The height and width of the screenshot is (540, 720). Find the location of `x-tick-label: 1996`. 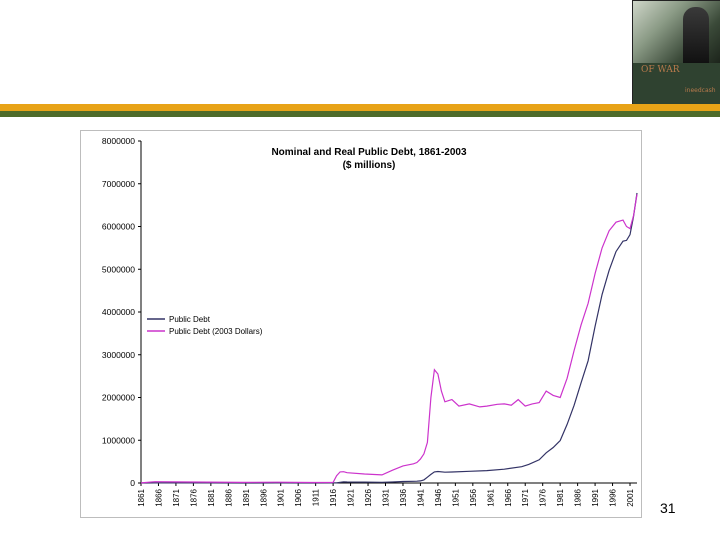

x-tick-label: 1996 is located at coordinates (613, 497).